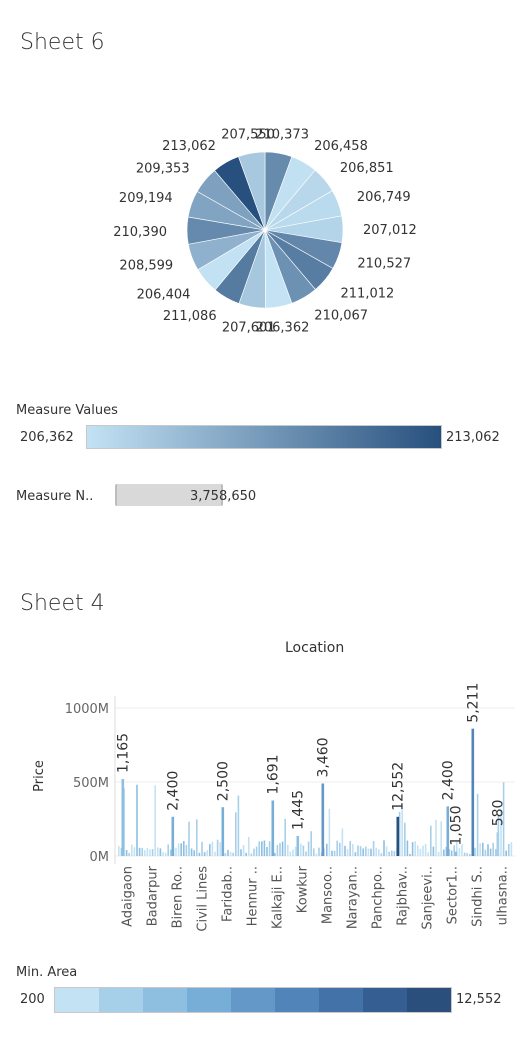 The image size is (529, 1048). What do you see at coordinates (315, 792) in the screenshot?
I see `bar-bars` at bounding box center [315, 792].